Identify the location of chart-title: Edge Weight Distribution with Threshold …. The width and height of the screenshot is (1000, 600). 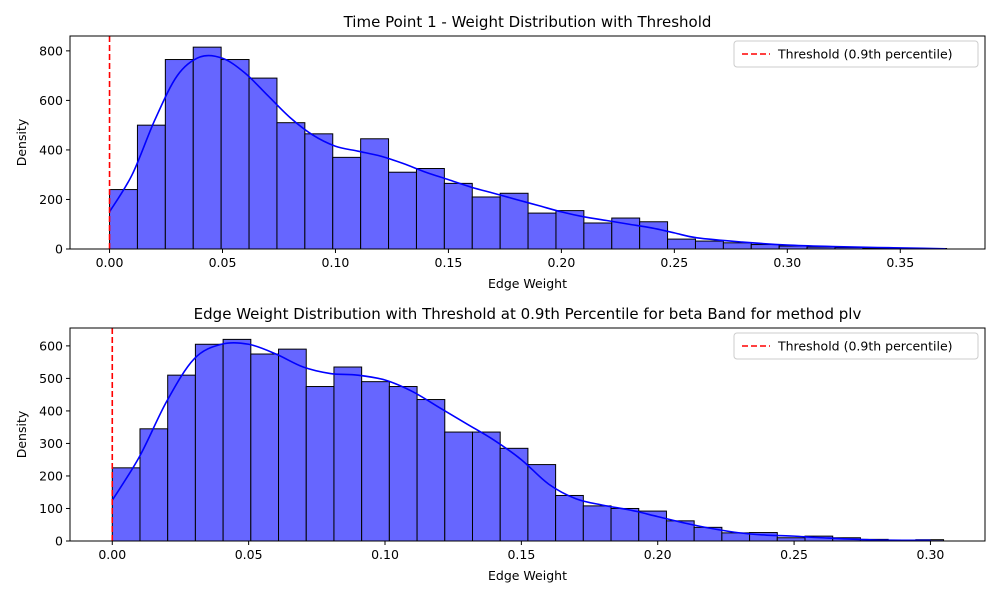
(528, 314).